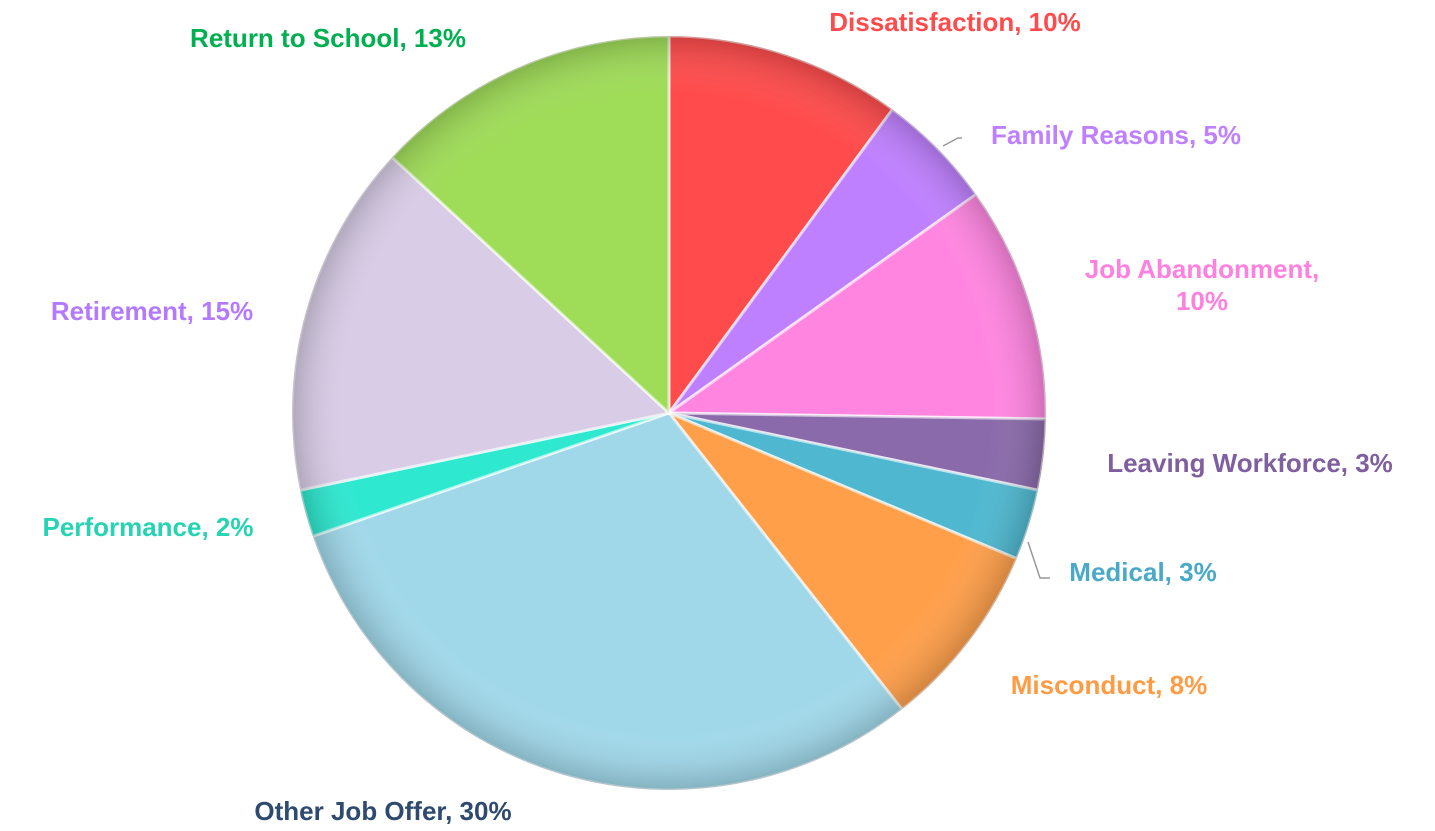 The height and width of the screenshot is (831, 1435). Describe the element at coordinates (1116, 135) in the screenshot. I see `data-label: Family Reasons, 5%` at that location.